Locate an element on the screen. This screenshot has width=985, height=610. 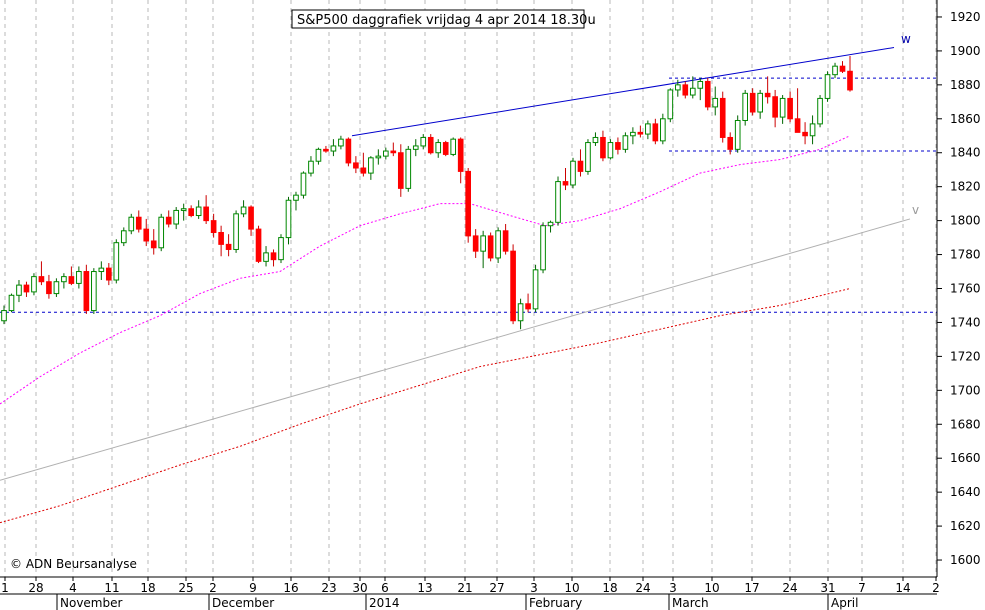
month-label: December is located at coordinates (243, 603).